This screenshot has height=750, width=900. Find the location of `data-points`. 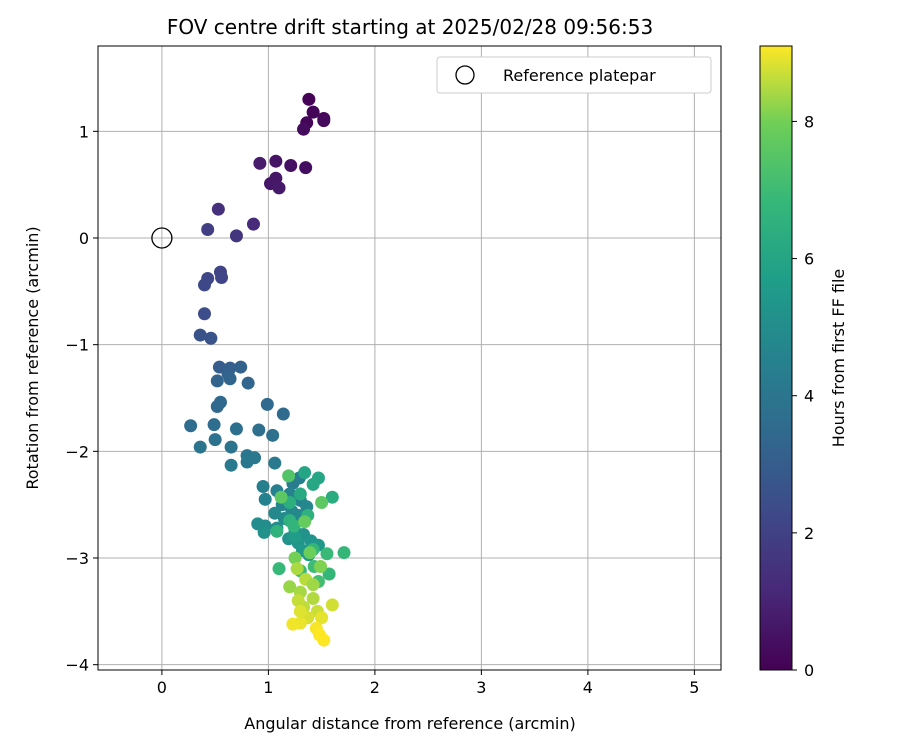

data-points is located at coordinates (267, 369).